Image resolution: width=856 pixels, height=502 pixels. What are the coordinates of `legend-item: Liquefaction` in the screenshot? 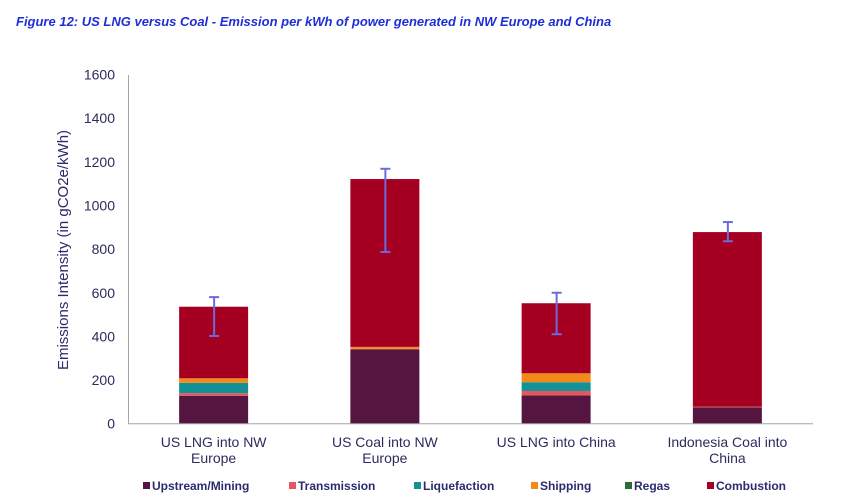 It's located at (454, 486).